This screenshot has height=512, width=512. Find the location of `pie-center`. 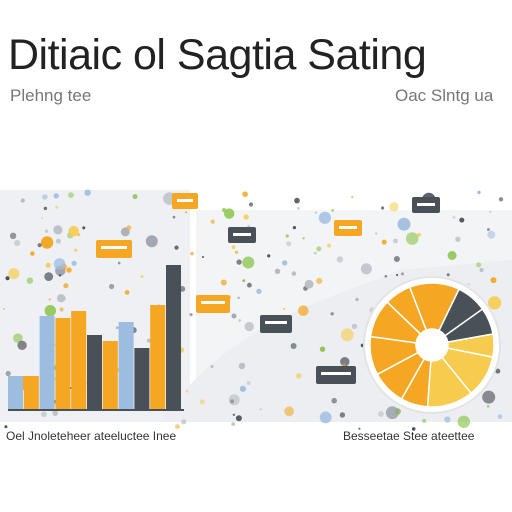

pie-center is located at coordinates (432, 345).